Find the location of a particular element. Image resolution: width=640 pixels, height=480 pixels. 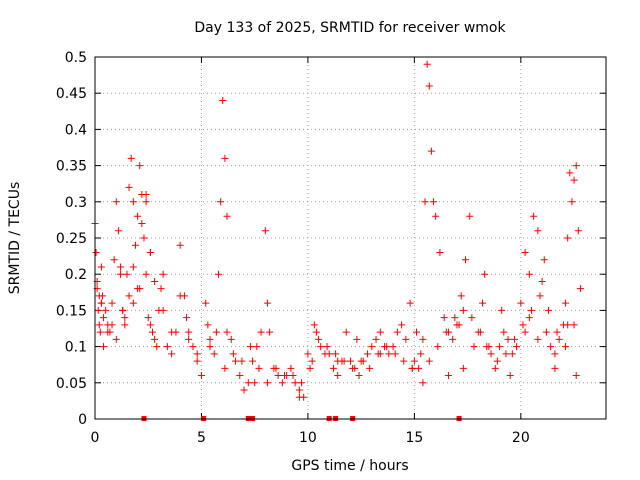

y-tick-label: 0 is located at coordinates (82, 420).